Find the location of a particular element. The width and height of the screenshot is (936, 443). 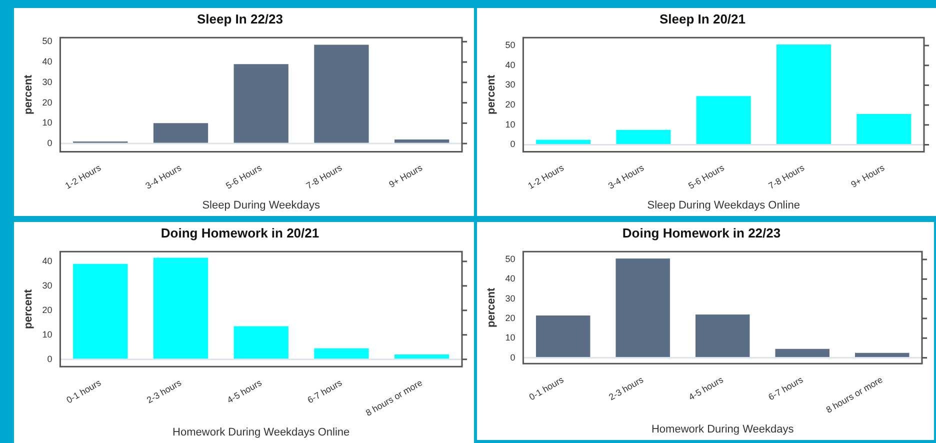

chart-title: Doing Homework in 20/21 is located at coordinates (240, 232).